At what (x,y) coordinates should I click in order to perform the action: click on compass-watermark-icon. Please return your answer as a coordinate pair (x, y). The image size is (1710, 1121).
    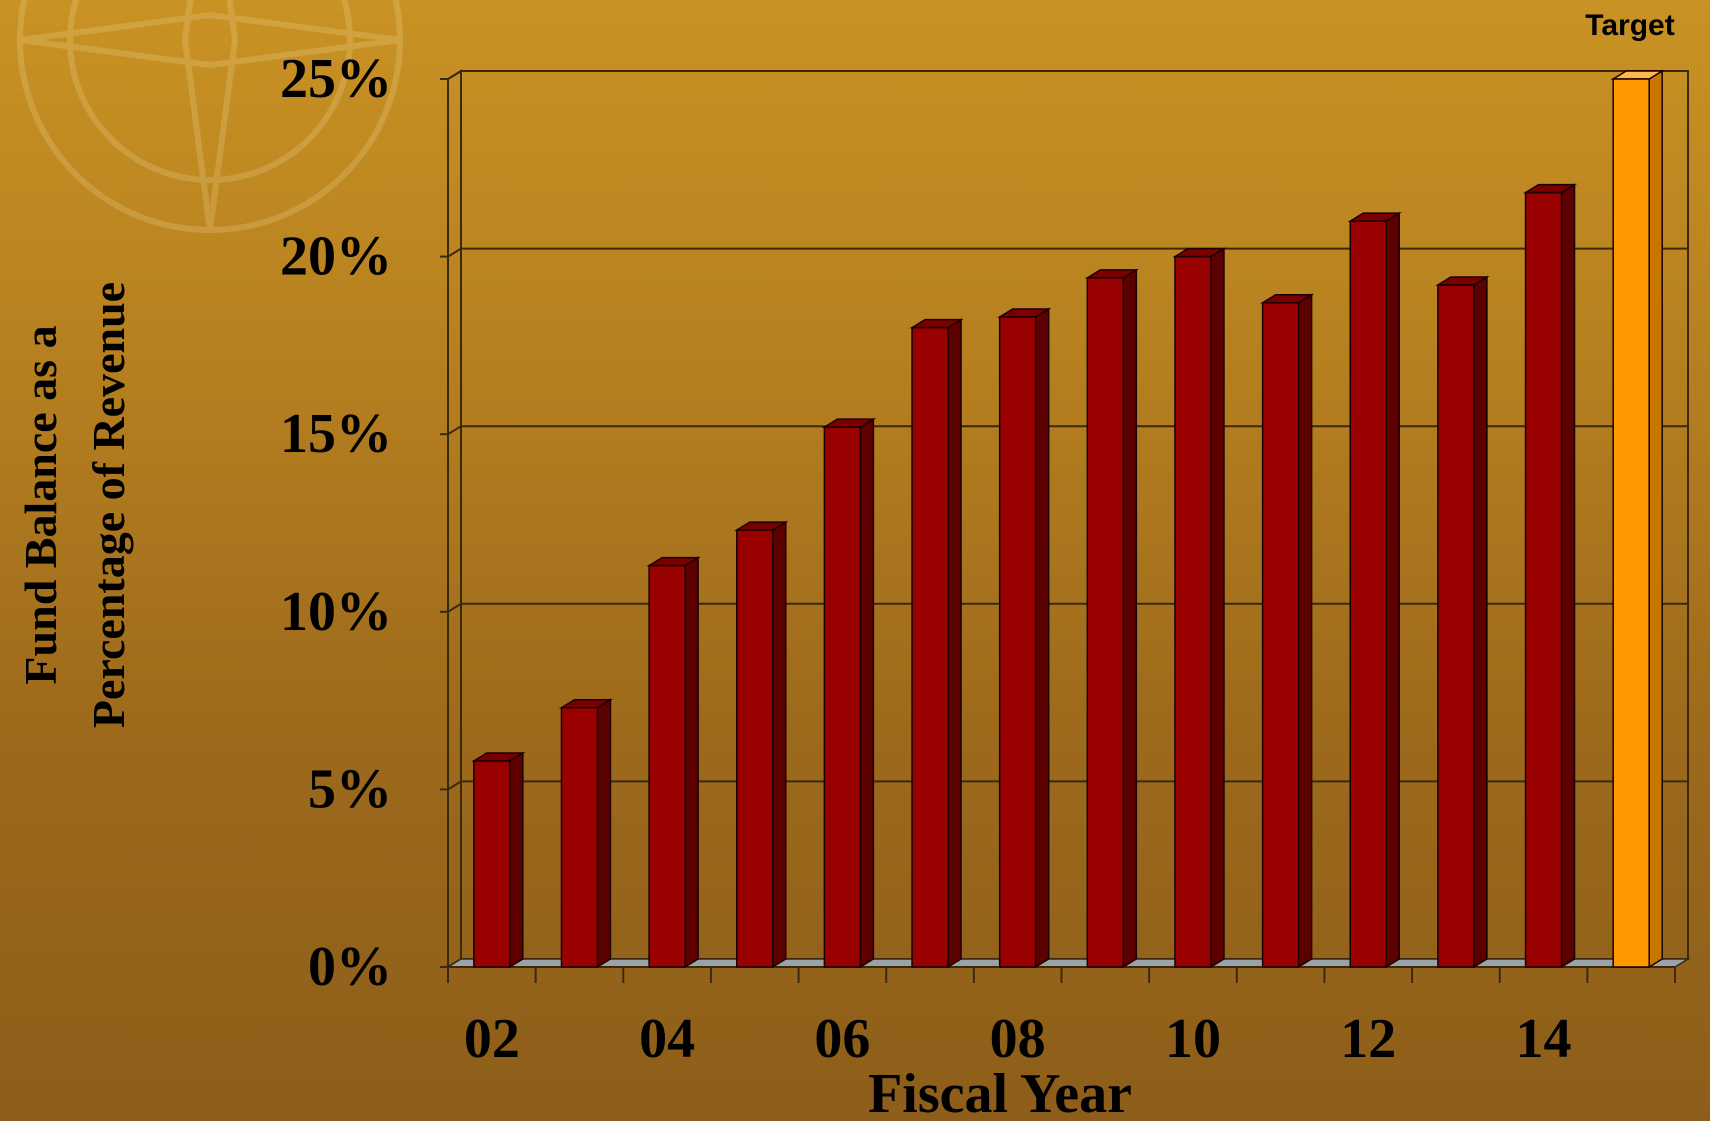
    Looking at the image, I should click on (210, 116).